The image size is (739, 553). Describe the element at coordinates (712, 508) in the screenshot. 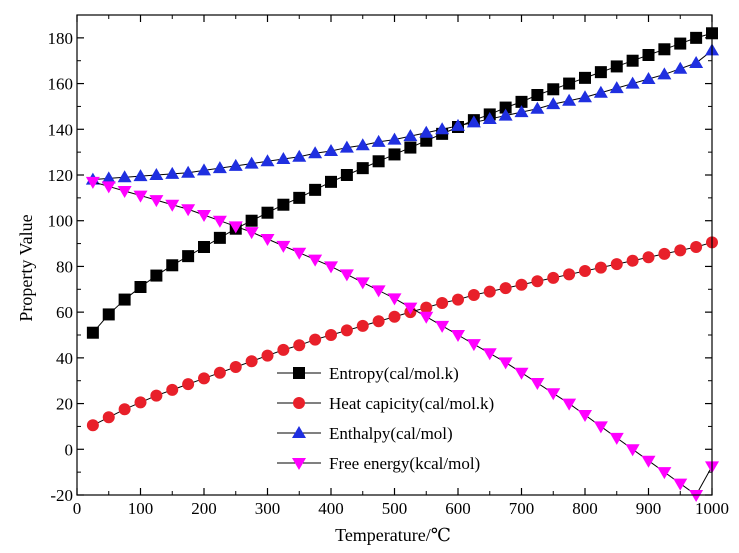

I see `x-tick-label: 1000` at that location.